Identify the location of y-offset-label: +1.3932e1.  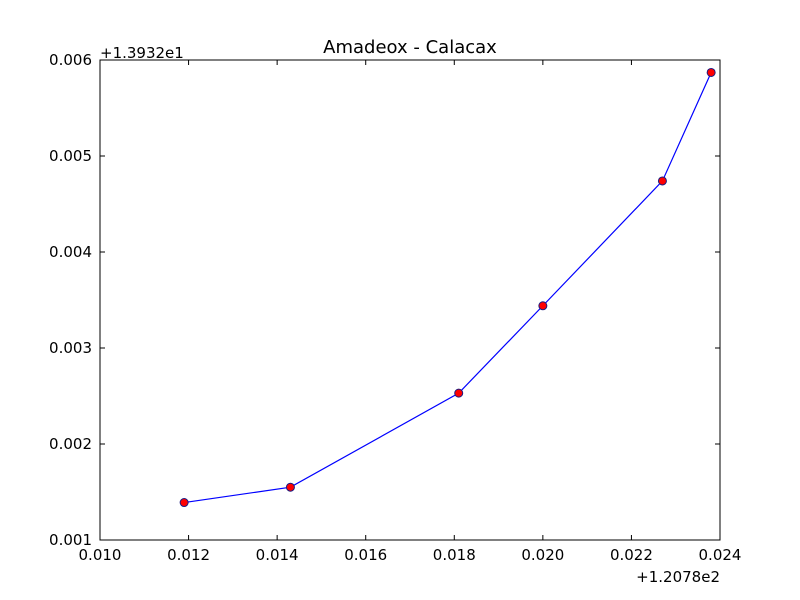
(142, 53).